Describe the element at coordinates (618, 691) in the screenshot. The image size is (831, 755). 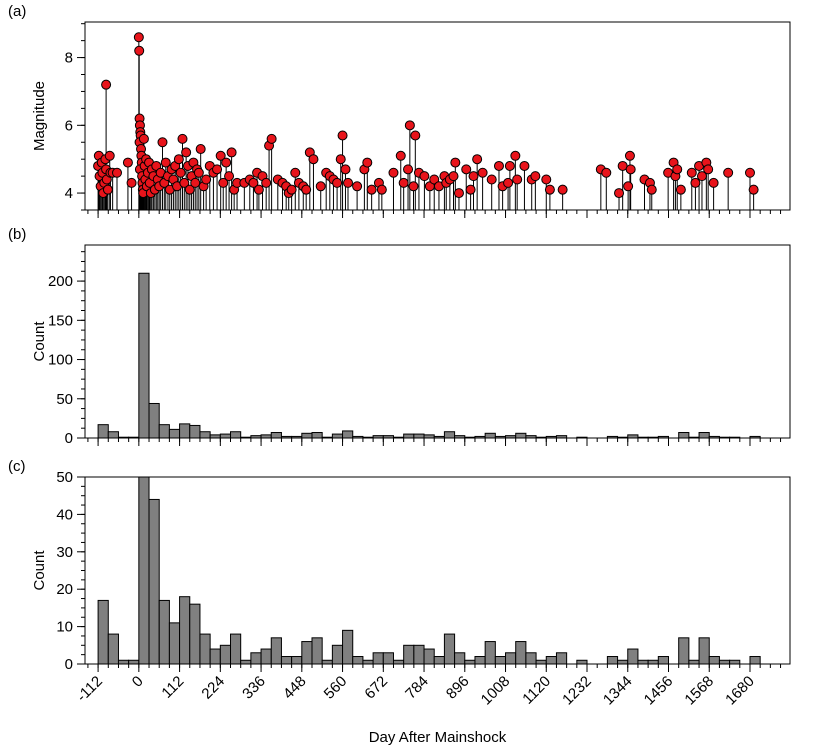
I see `x-tick-label: 1344` at that location.